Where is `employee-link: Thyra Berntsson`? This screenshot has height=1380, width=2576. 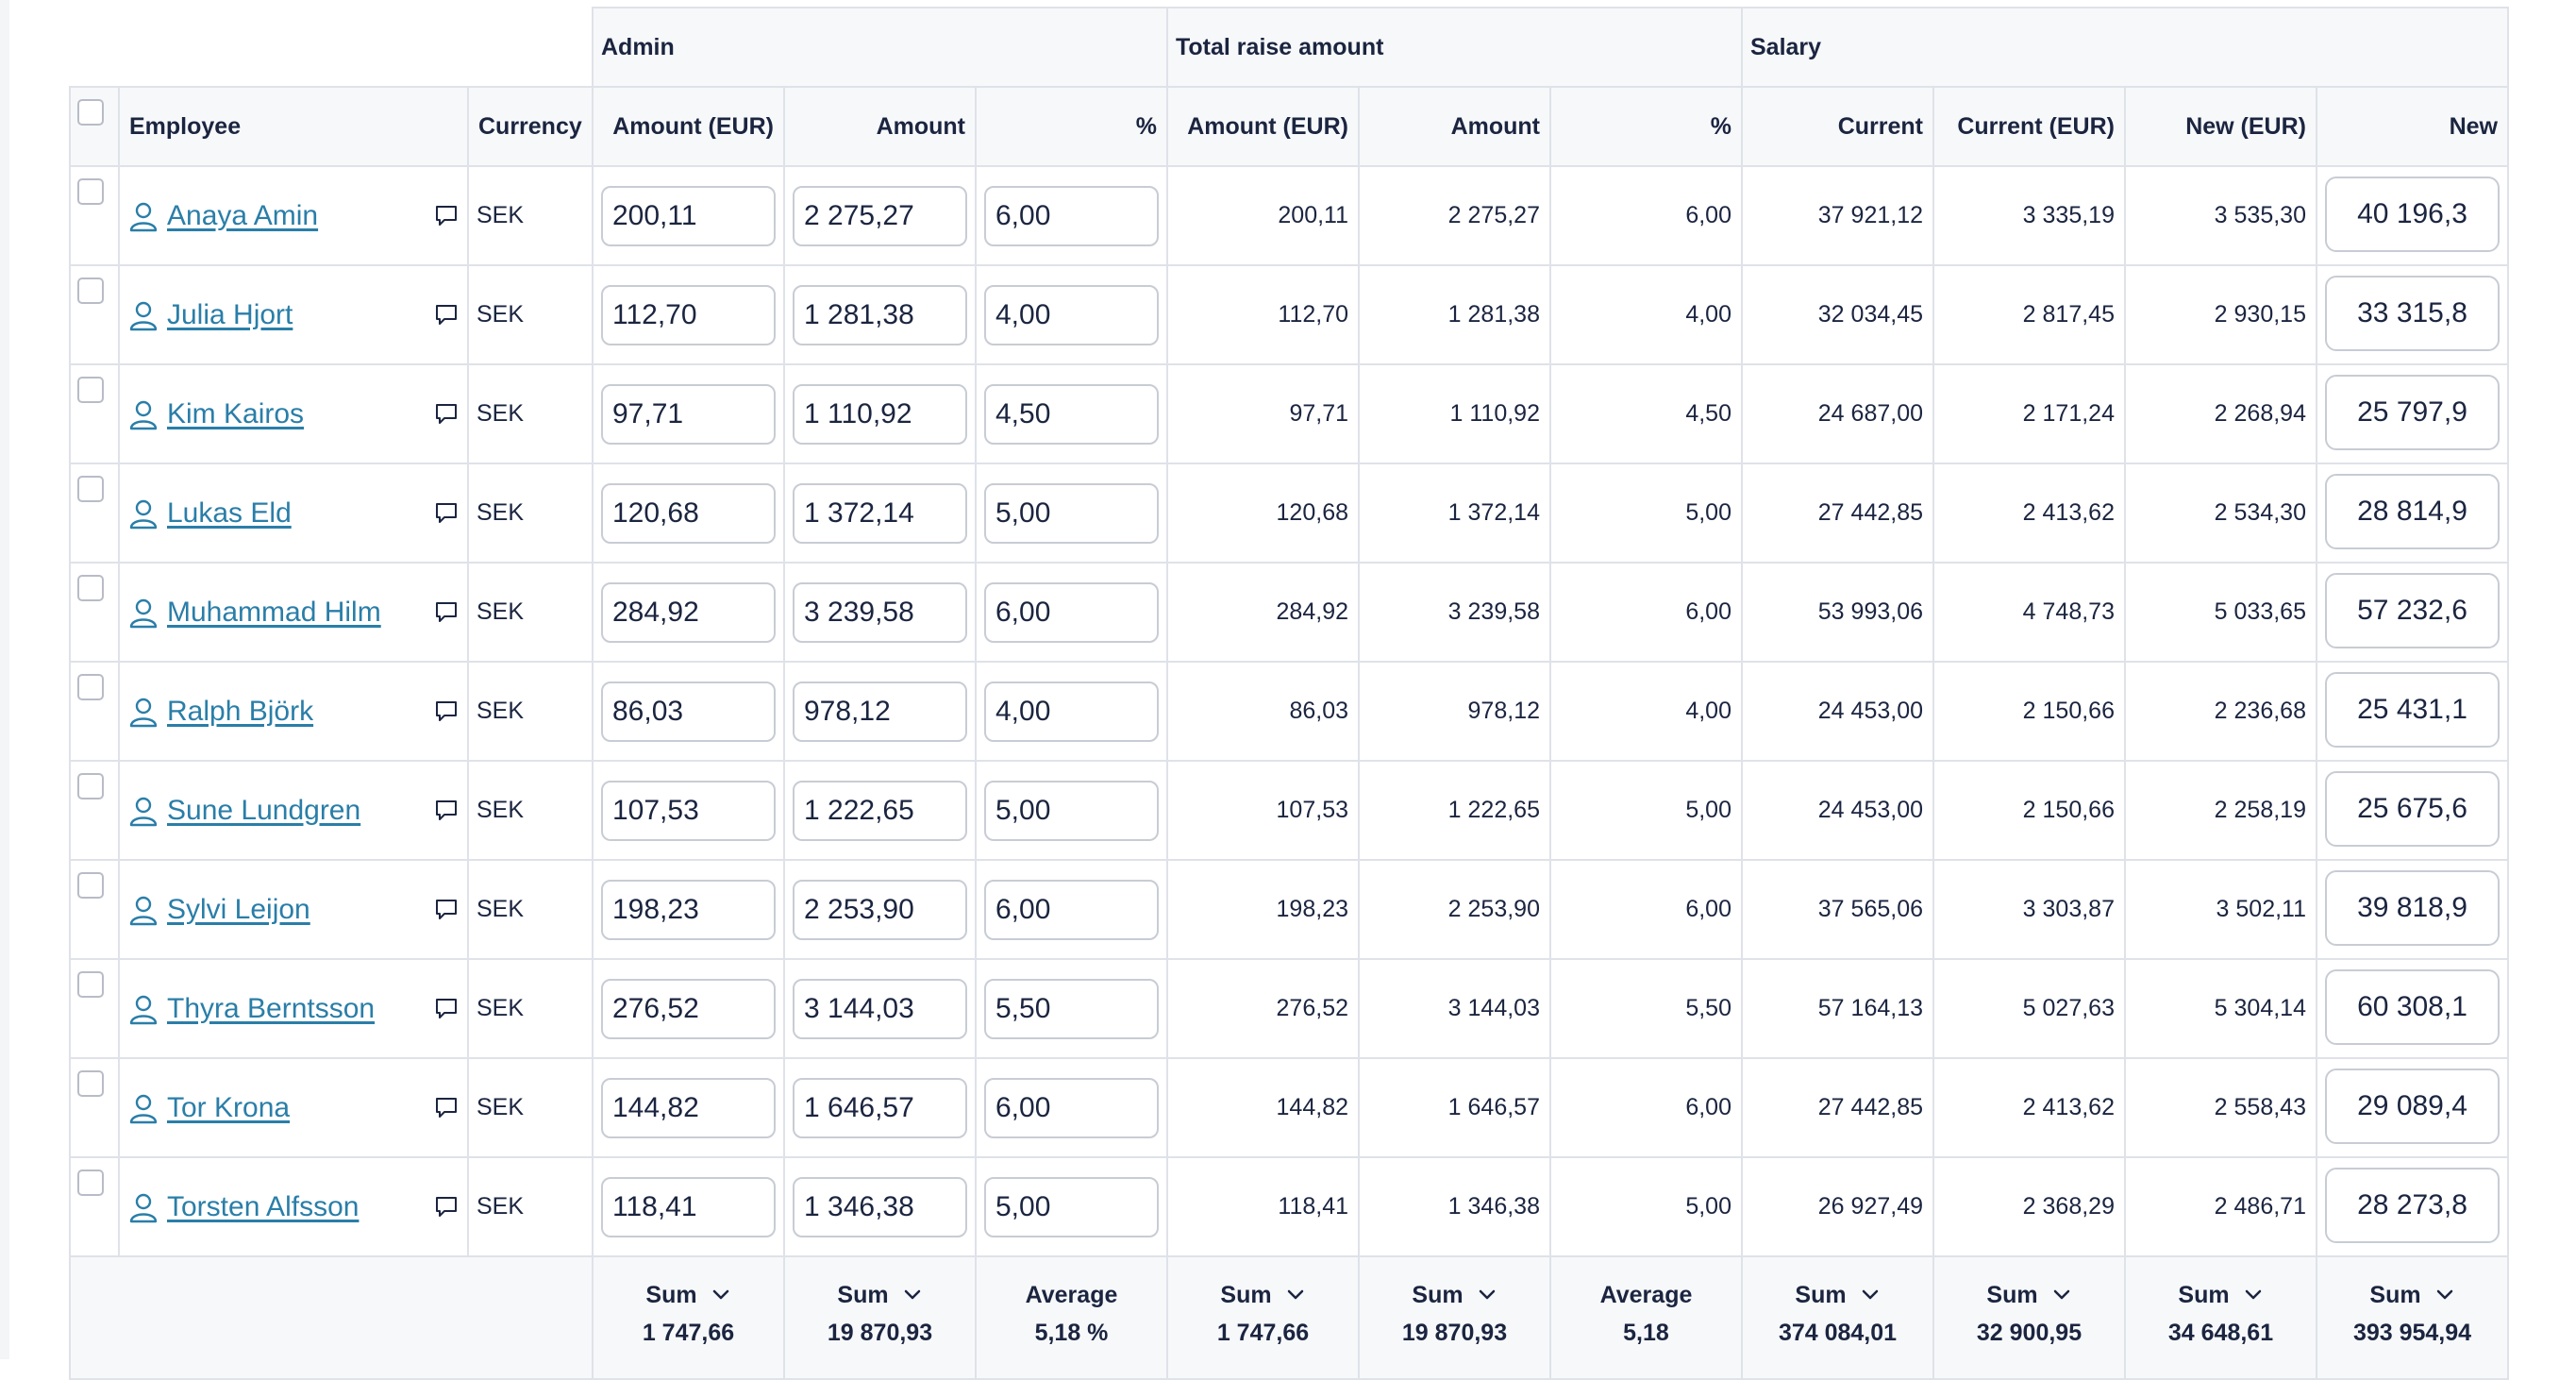
employee-link: Thyra Berntsson is located at coordinates (271, 1008).